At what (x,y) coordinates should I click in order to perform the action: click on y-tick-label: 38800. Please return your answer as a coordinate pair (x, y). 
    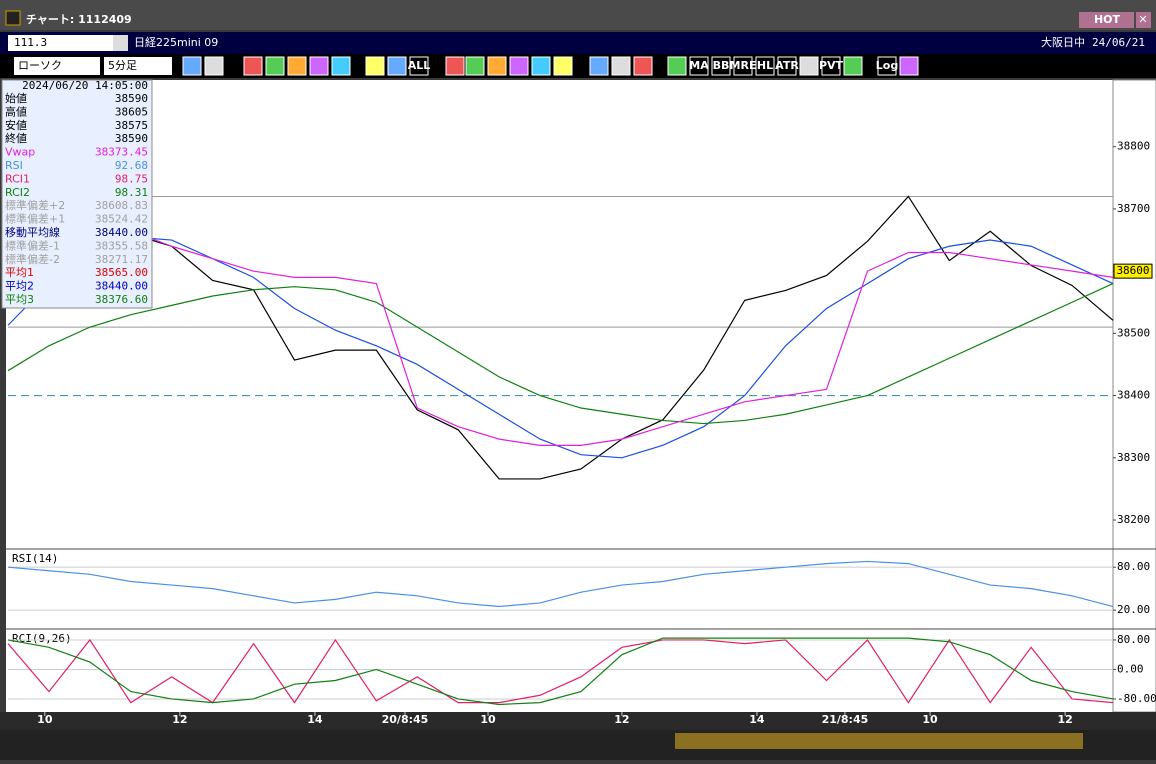
    Looking at the image, I should click on (1133, 146).